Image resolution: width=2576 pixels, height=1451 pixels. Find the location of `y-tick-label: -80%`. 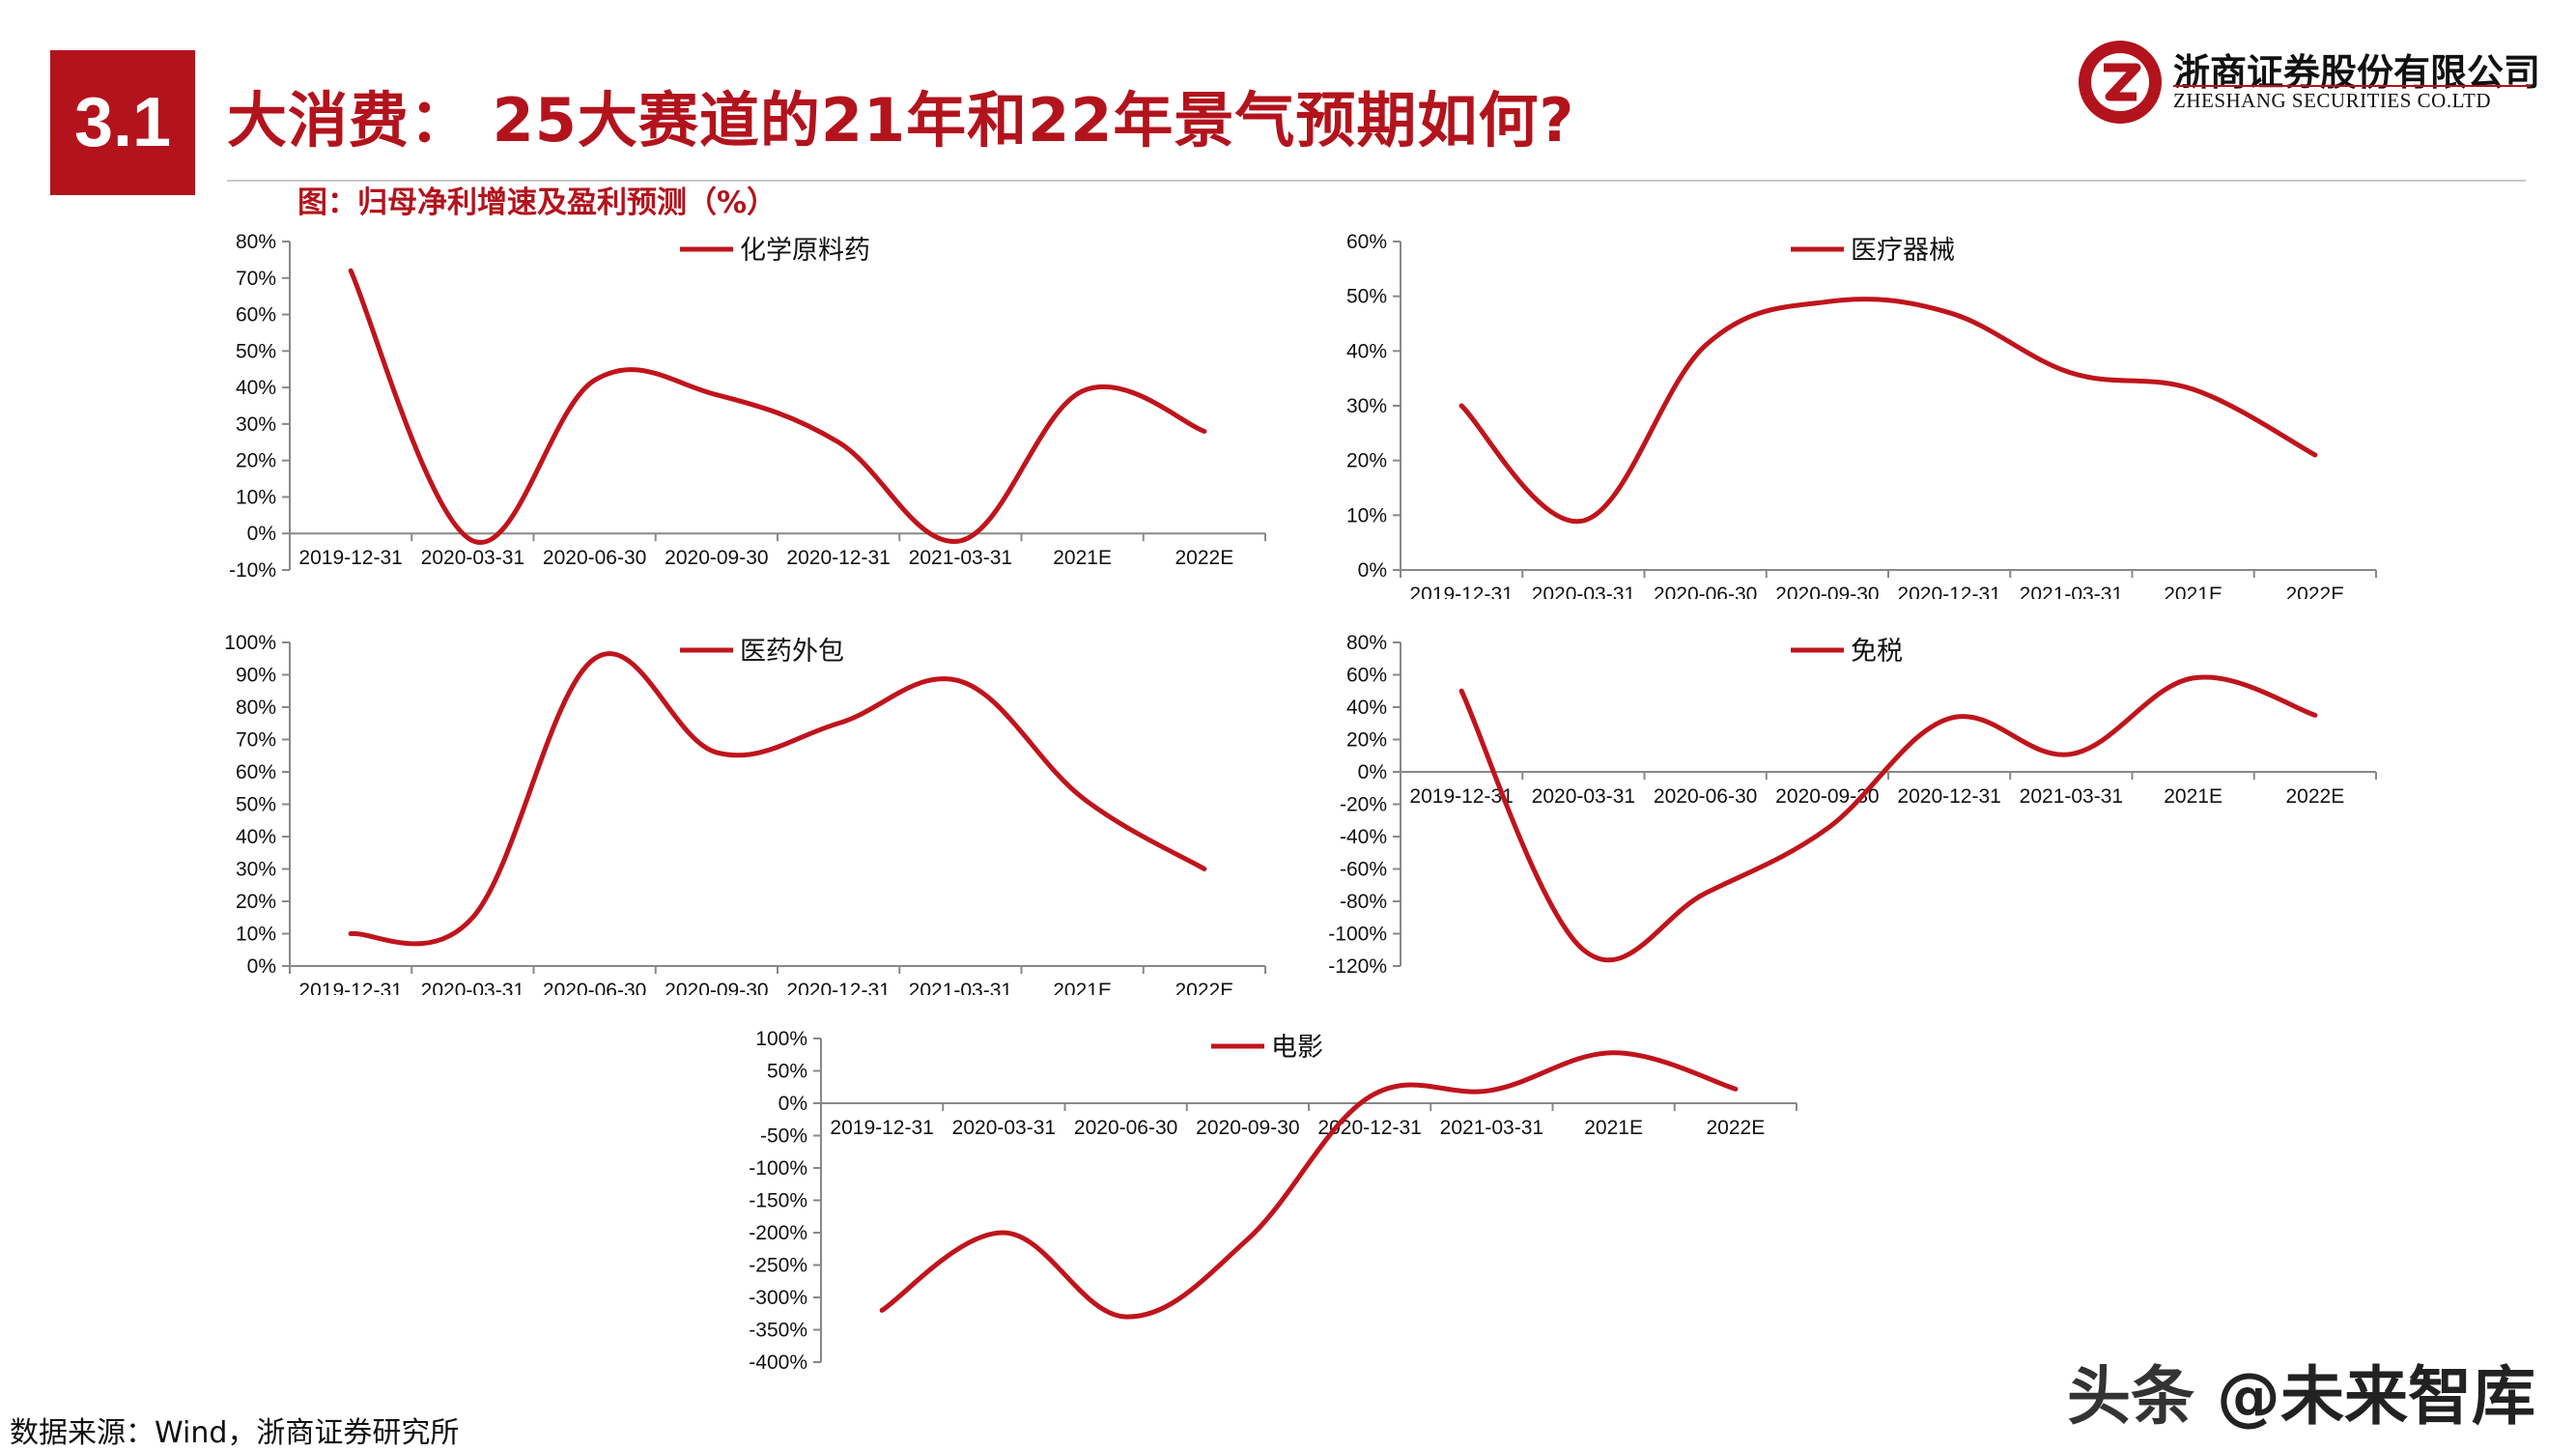

y-tick-label: -80% is located at coordinates (1363, 902).